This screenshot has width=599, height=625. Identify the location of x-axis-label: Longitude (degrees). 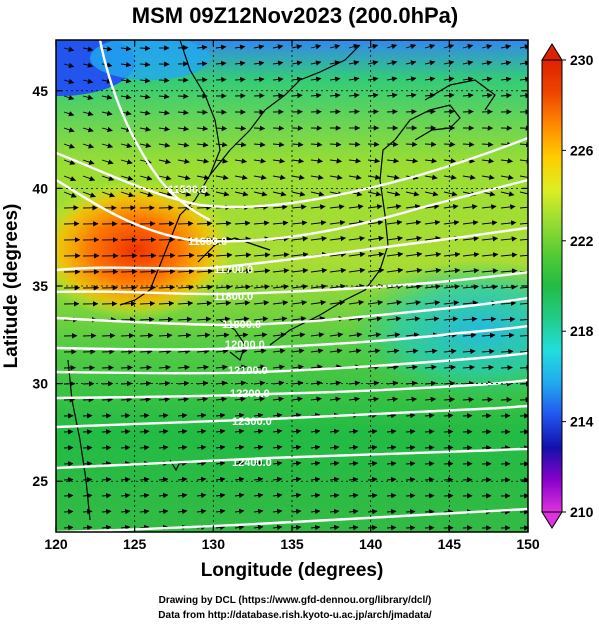
(292, 570).